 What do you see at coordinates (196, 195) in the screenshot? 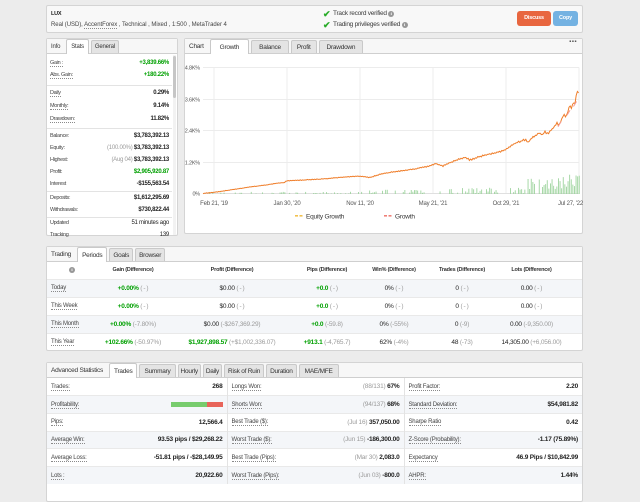
I see `svg-text: 0%` at bounding box center [196, 195].